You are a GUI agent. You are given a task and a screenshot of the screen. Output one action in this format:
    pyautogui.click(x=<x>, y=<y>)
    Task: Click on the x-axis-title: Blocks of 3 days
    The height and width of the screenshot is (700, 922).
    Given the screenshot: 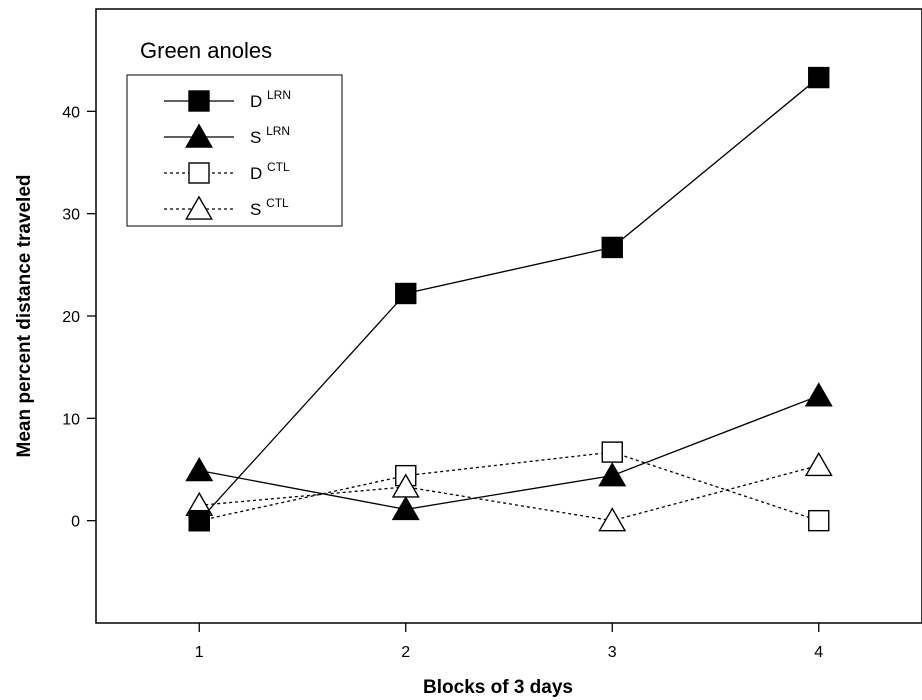 What is the action you would take?
    pyautogui.click(x=498, y=687)
    